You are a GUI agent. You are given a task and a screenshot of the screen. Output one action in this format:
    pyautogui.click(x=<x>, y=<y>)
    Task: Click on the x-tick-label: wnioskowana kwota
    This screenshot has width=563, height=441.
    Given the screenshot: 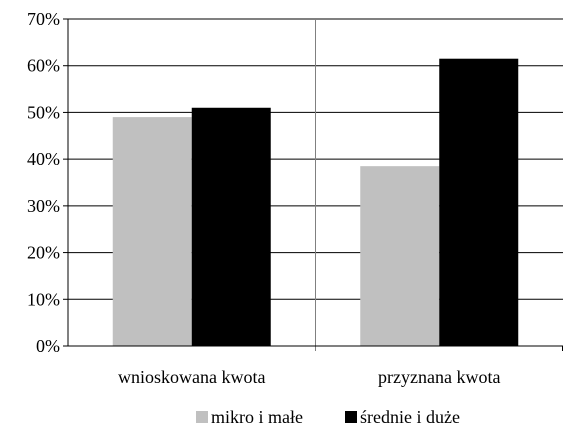 What is the action you would take?
    pyautogui.click(x=191, y=377)
    